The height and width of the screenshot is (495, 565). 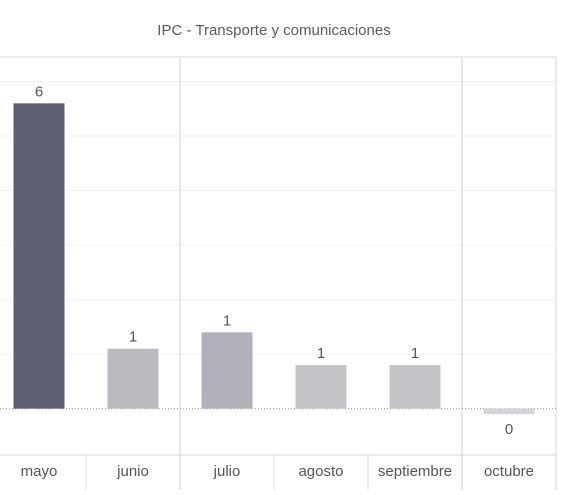 What do you see at coordinates (133, 378) in the screenshot?
I see `bar-junio` at bounding box center [133, 378].